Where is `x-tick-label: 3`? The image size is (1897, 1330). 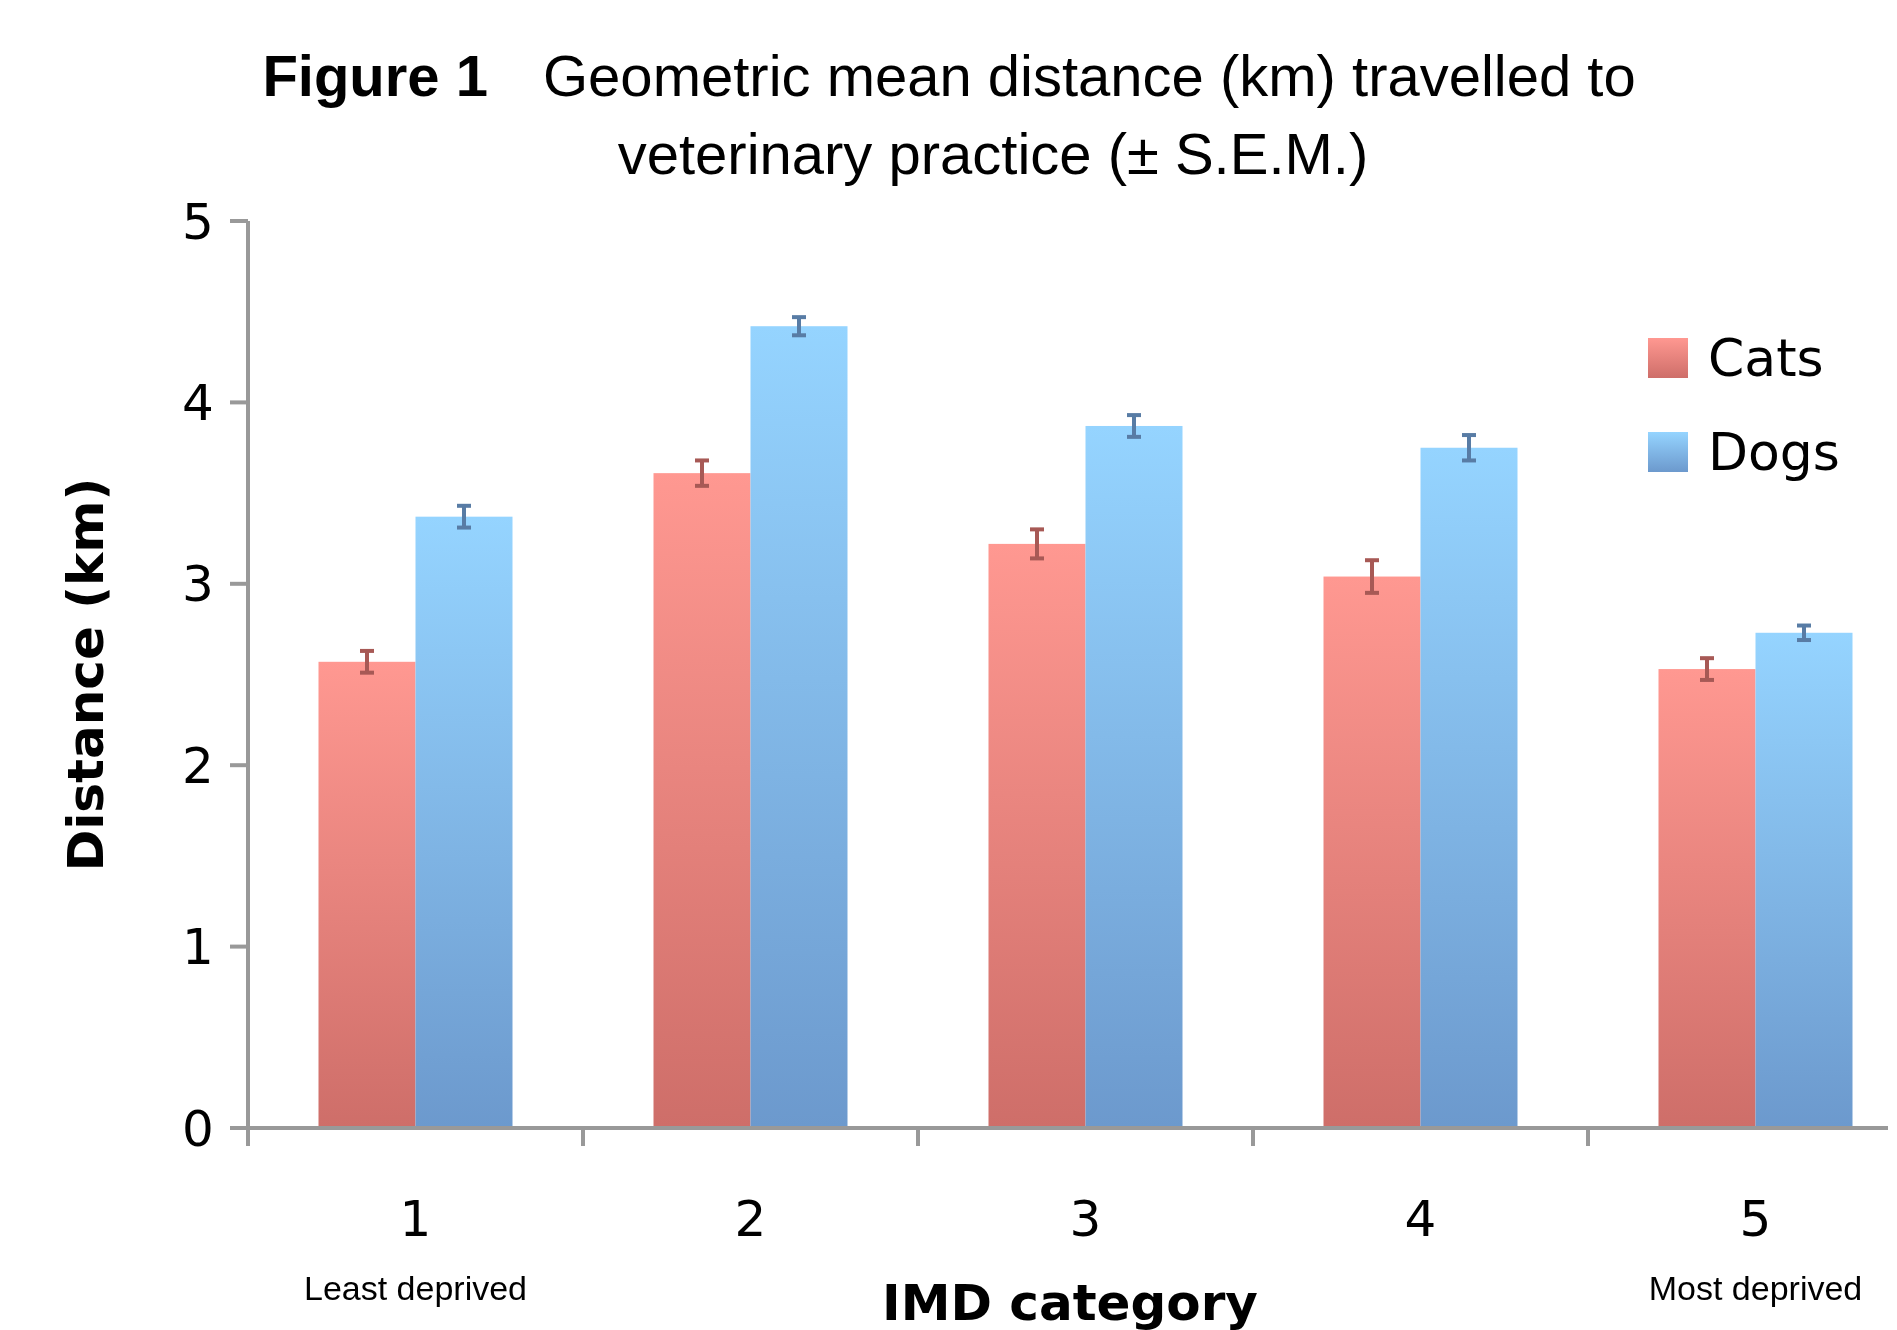
x-tick-label: 3 is located at coordinates (1085, 1219).